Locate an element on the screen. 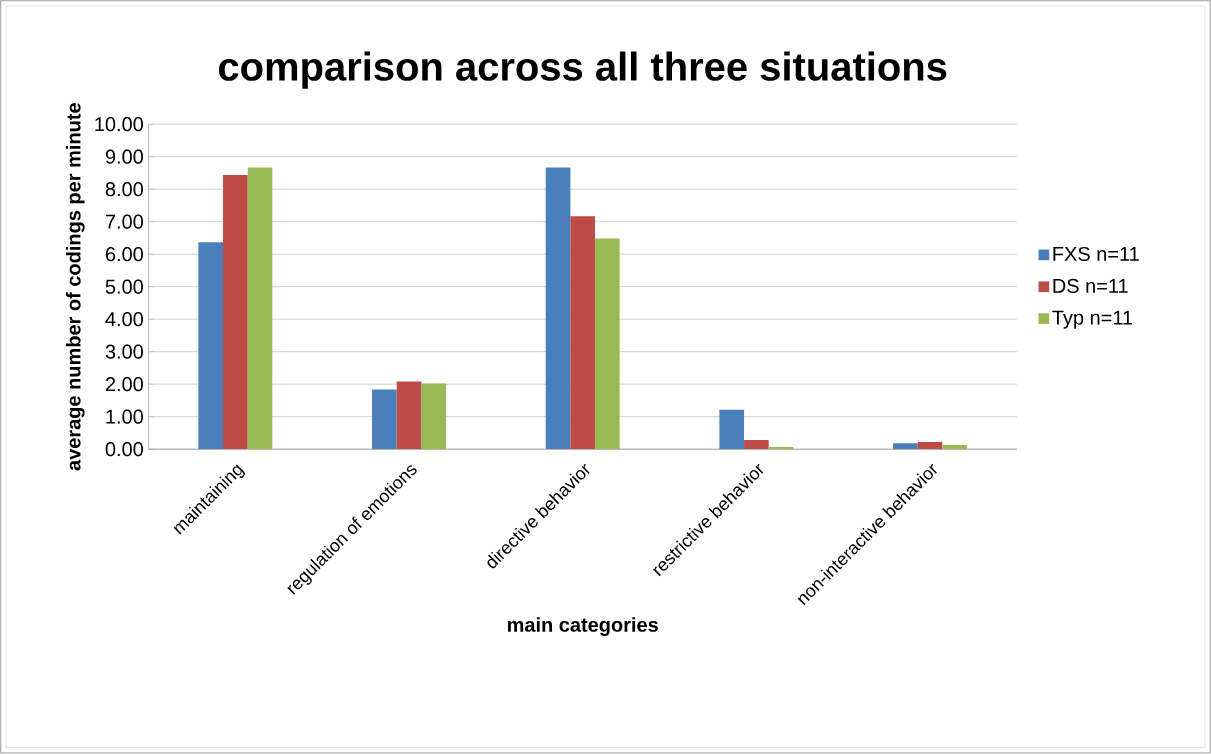 This screenshot has width=1211, height=754. y-tick-label: 1.00 is located at coordinates (125, 416).